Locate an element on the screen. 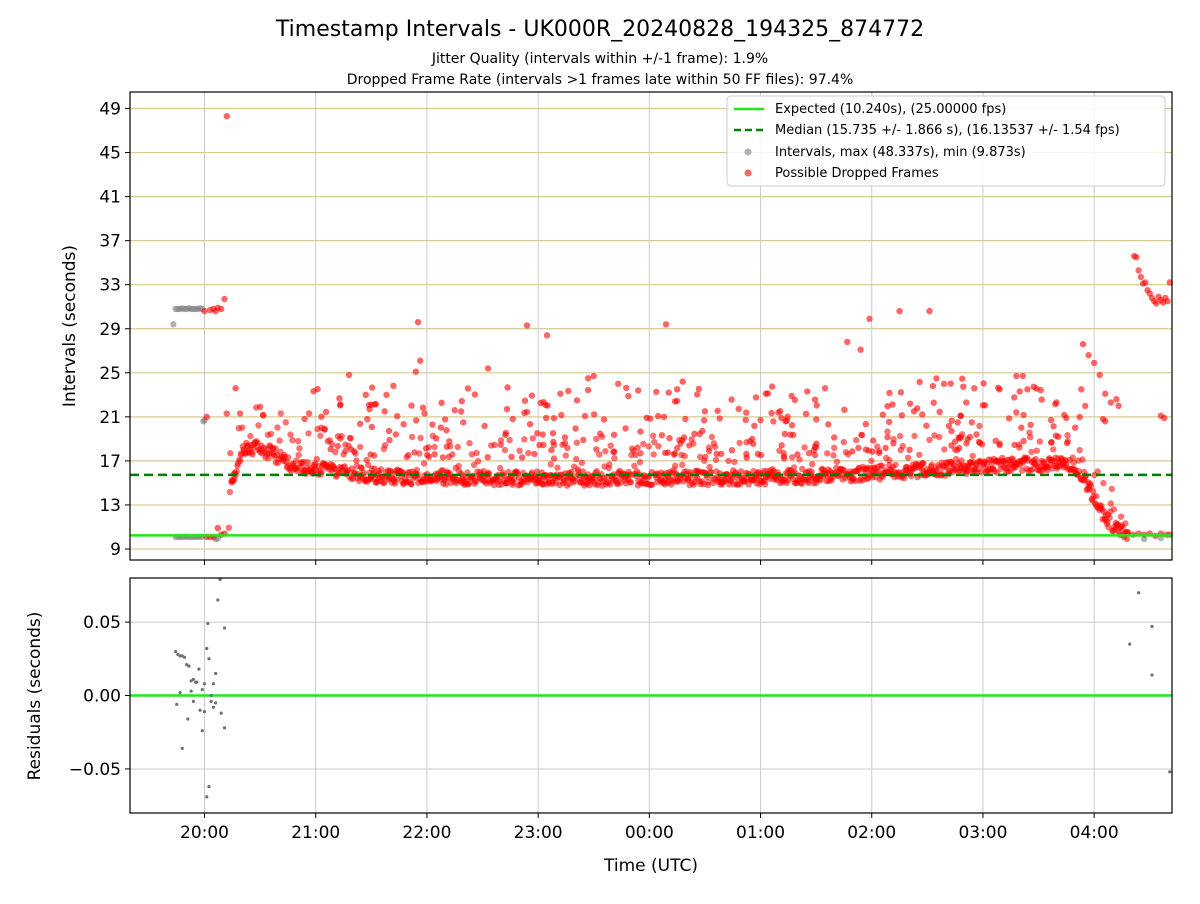 The height and width of the screenshot is (904, 1200). y-tick-label: 17 is located at coordinates (110, 462).